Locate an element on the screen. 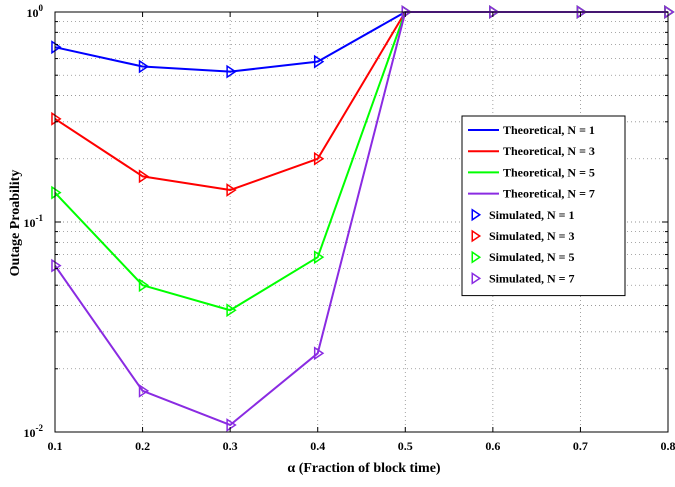  legend-label-theoretical-n-3: Theoretical, N = 3 is located at coordinates (549, 151).